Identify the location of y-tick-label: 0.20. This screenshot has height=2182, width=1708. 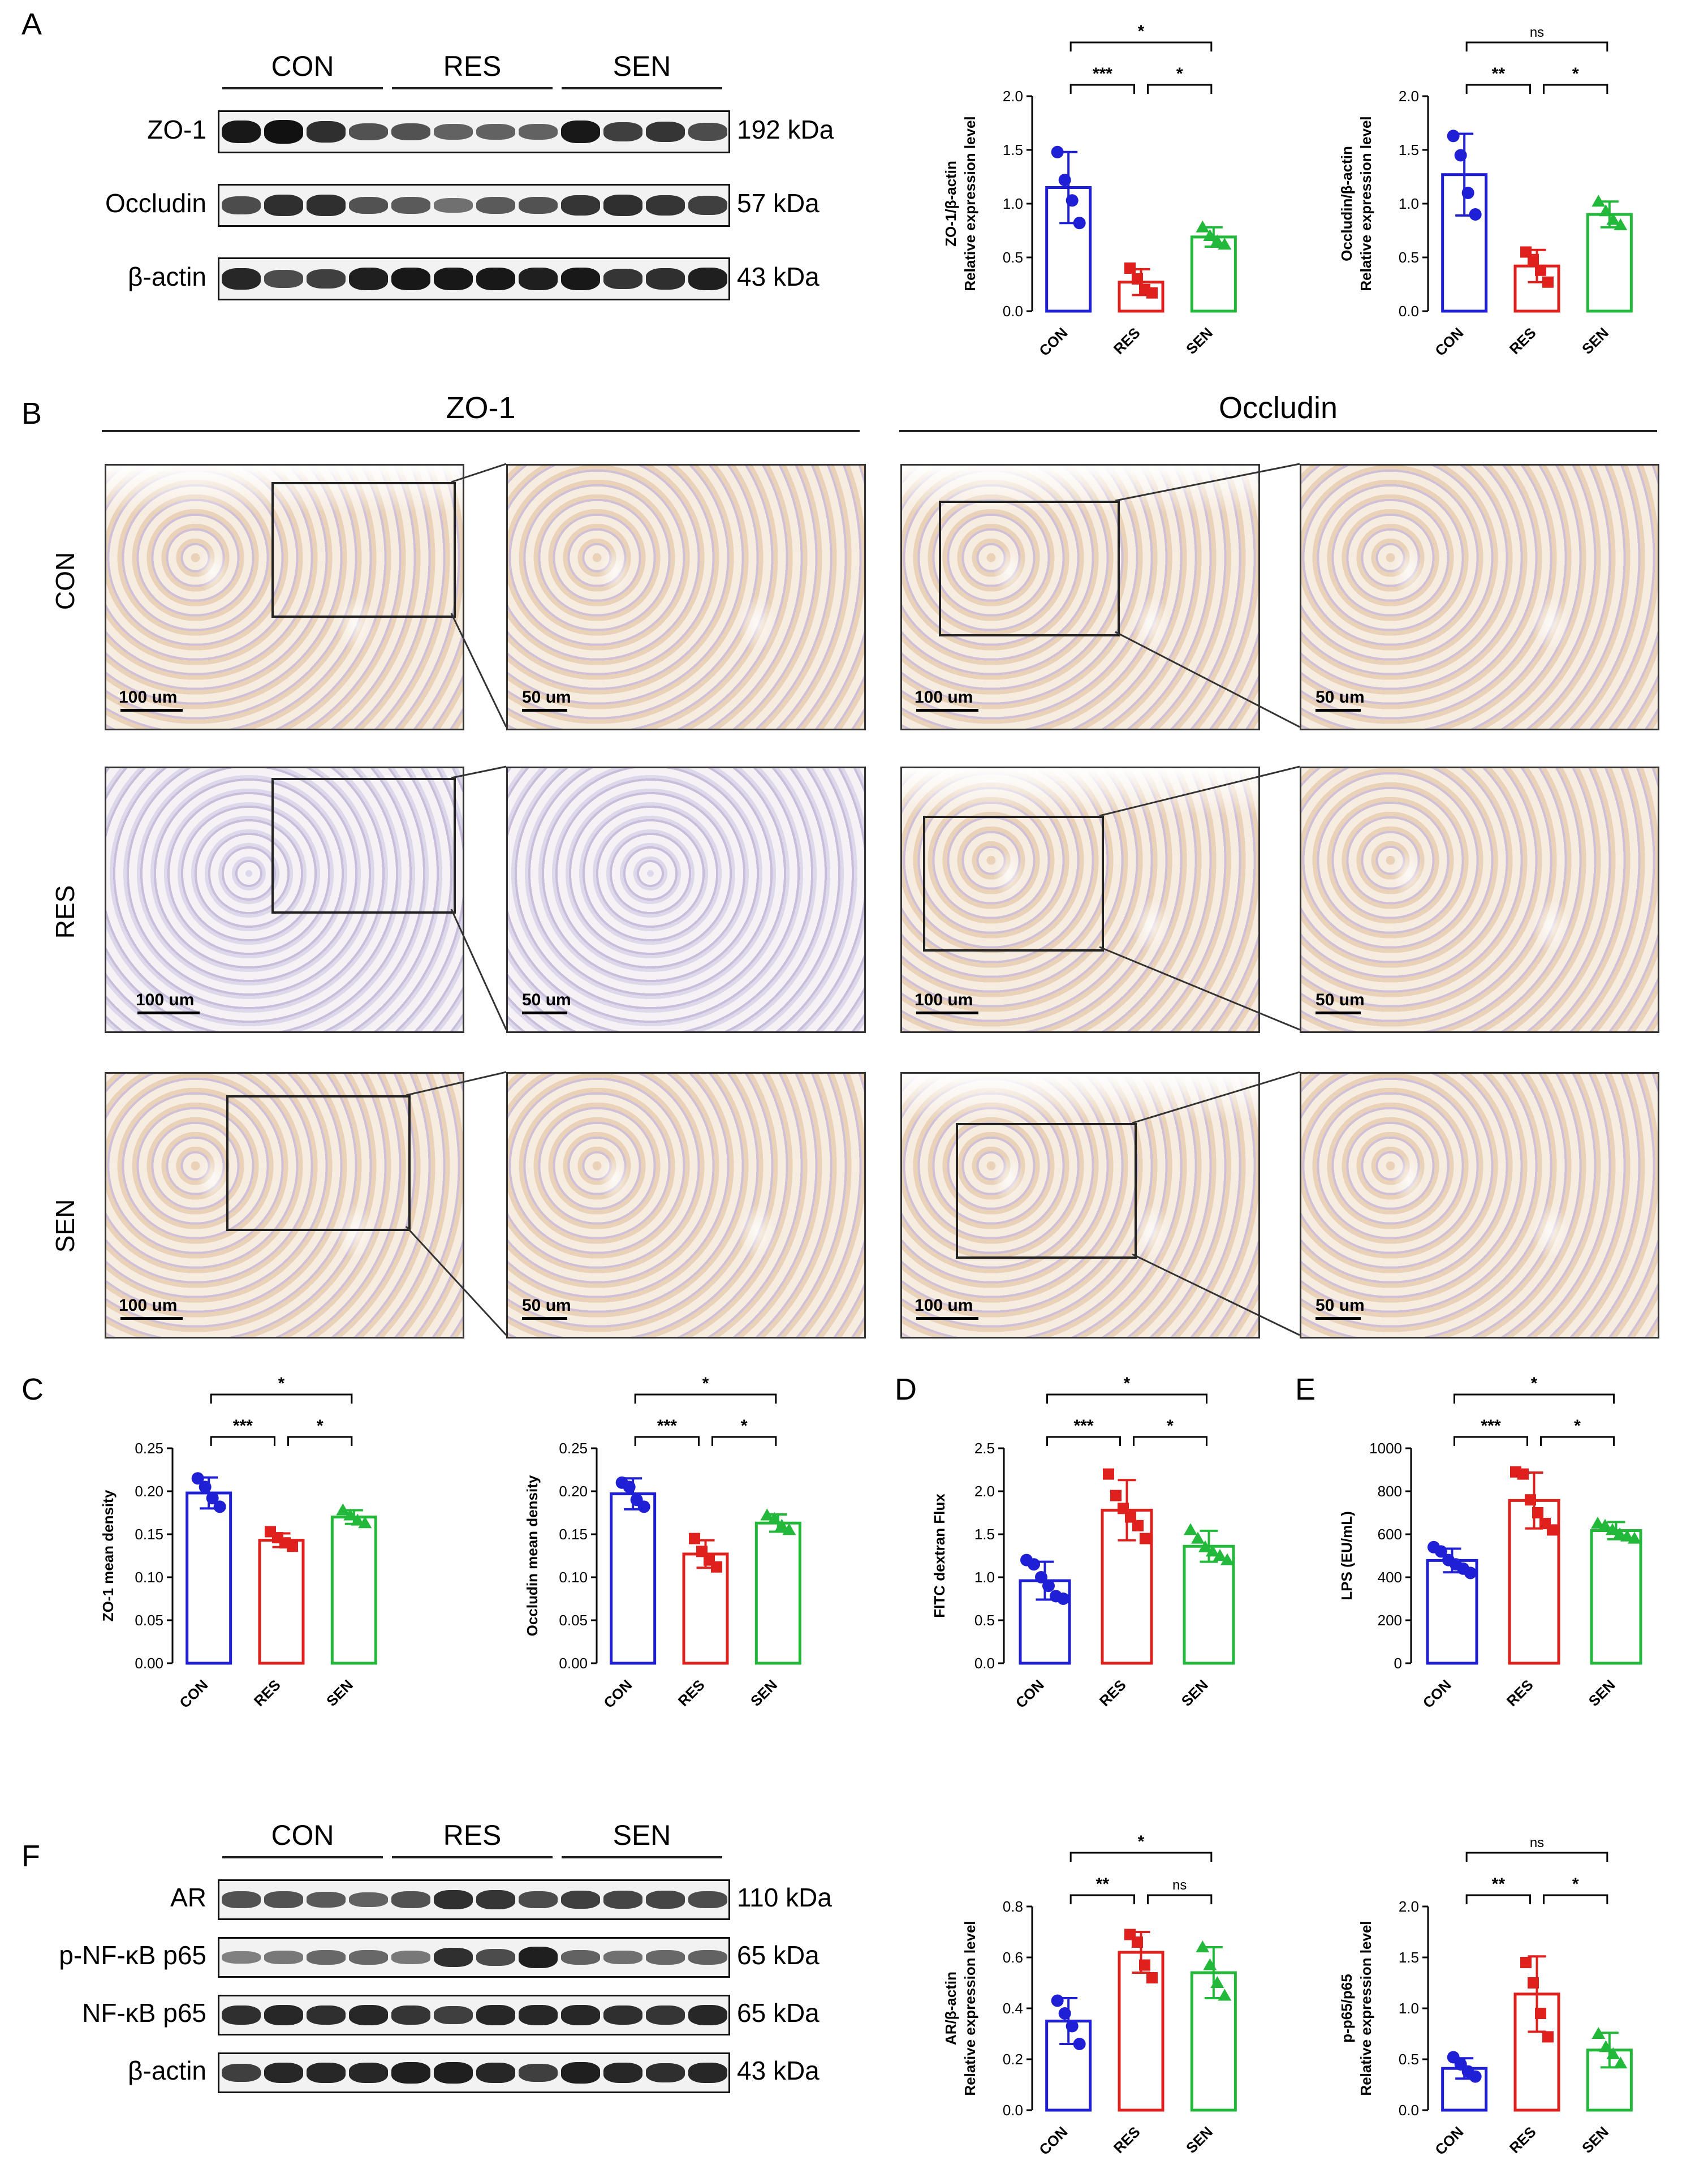
(573, 1491).